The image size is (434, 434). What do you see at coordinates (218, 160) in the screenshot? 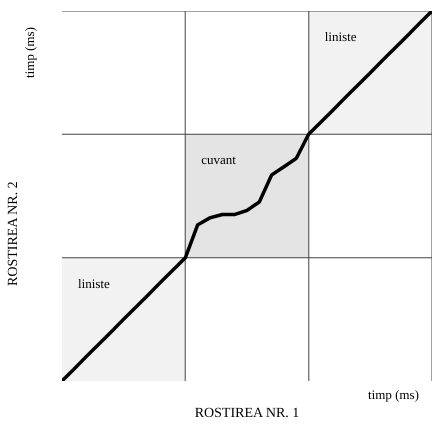
I see `band-label: cuvant` at bounding box center [218, 160].